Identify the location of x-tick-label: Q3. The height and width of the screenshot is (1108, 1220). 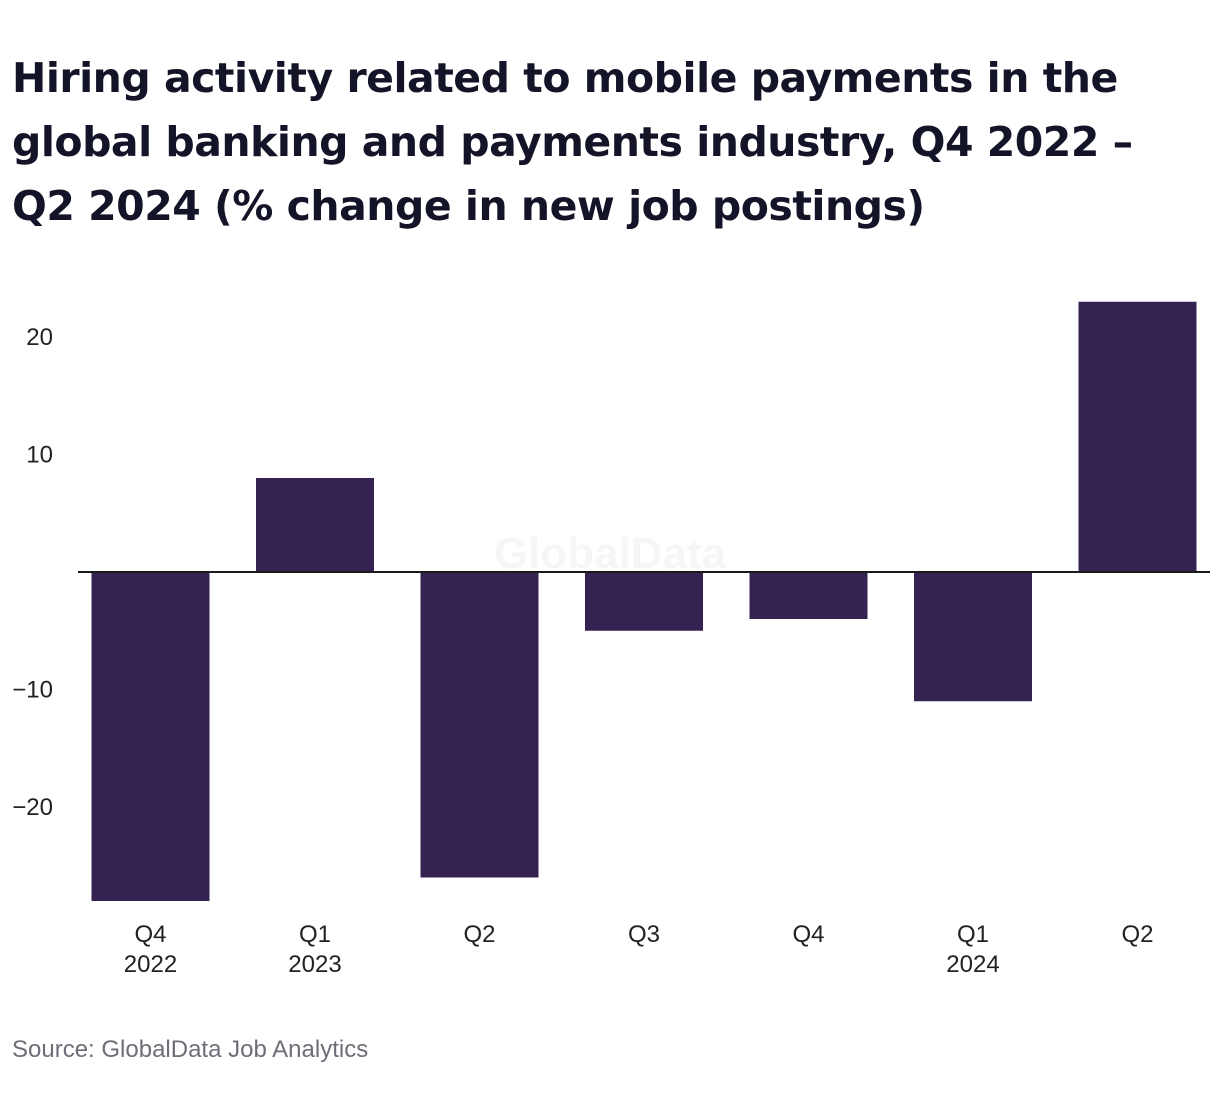
(644, 934).